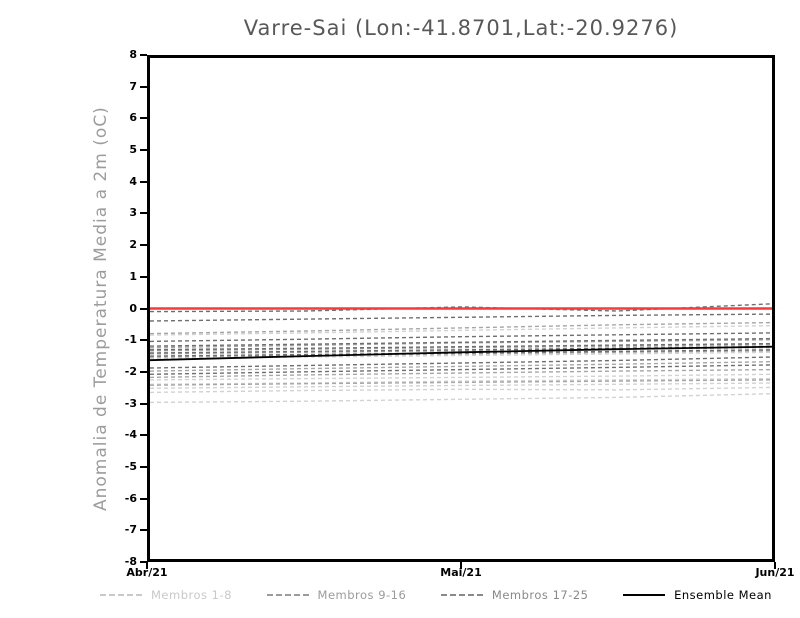 This screenshot has width=800, height=618. What do you see at coordinates (130, 371) in the screenshot?
I see `y-tick-label: -2` at bounding box center [130, 371].